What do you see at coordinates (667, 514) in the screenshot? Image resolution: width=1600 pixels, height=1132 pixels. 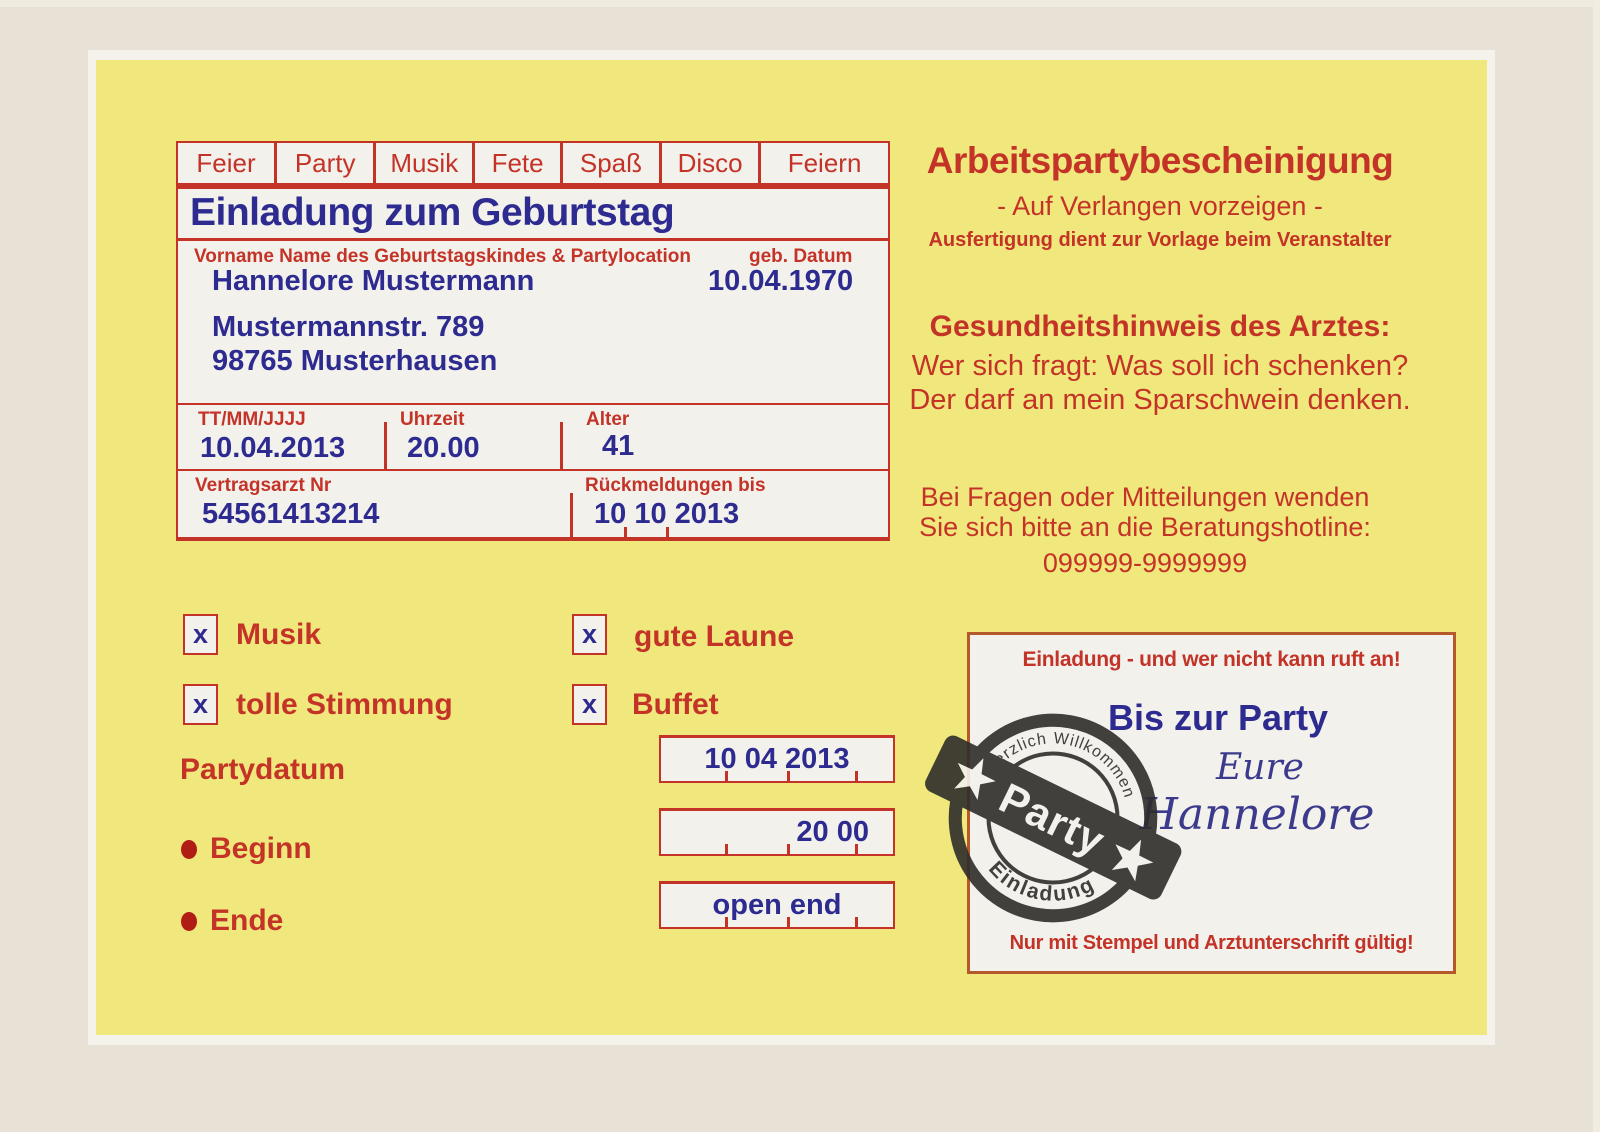 I see `reply-by-value: 10 10 2013` at bounding box center [667, 514].